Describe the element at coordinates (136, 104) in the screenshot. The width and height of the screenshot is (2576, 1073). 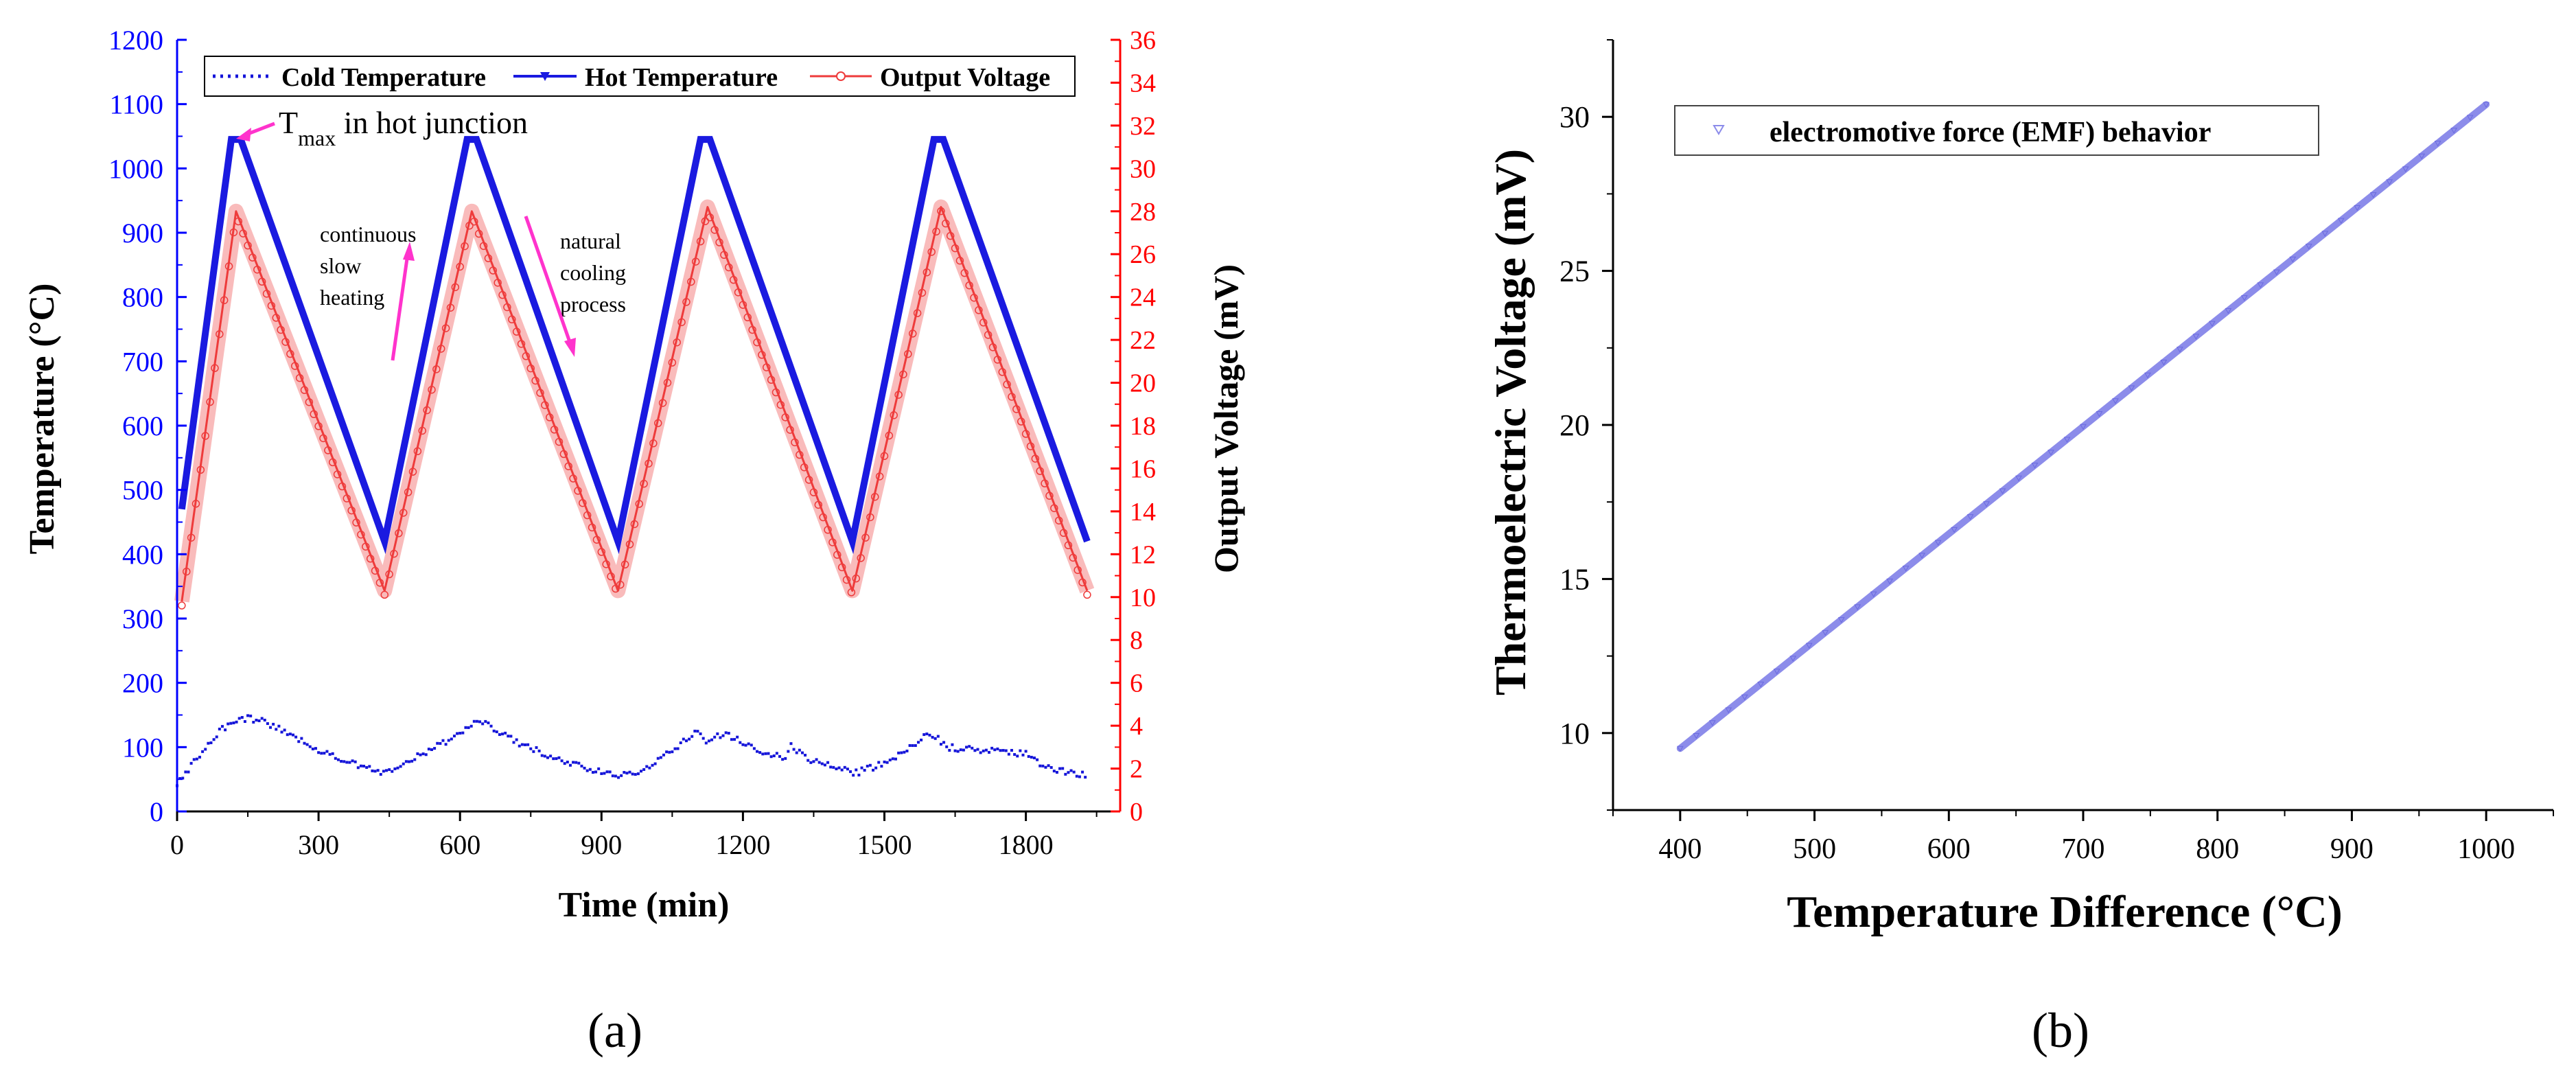
I see `panel-a-y-tick-label: 1100` at that location.